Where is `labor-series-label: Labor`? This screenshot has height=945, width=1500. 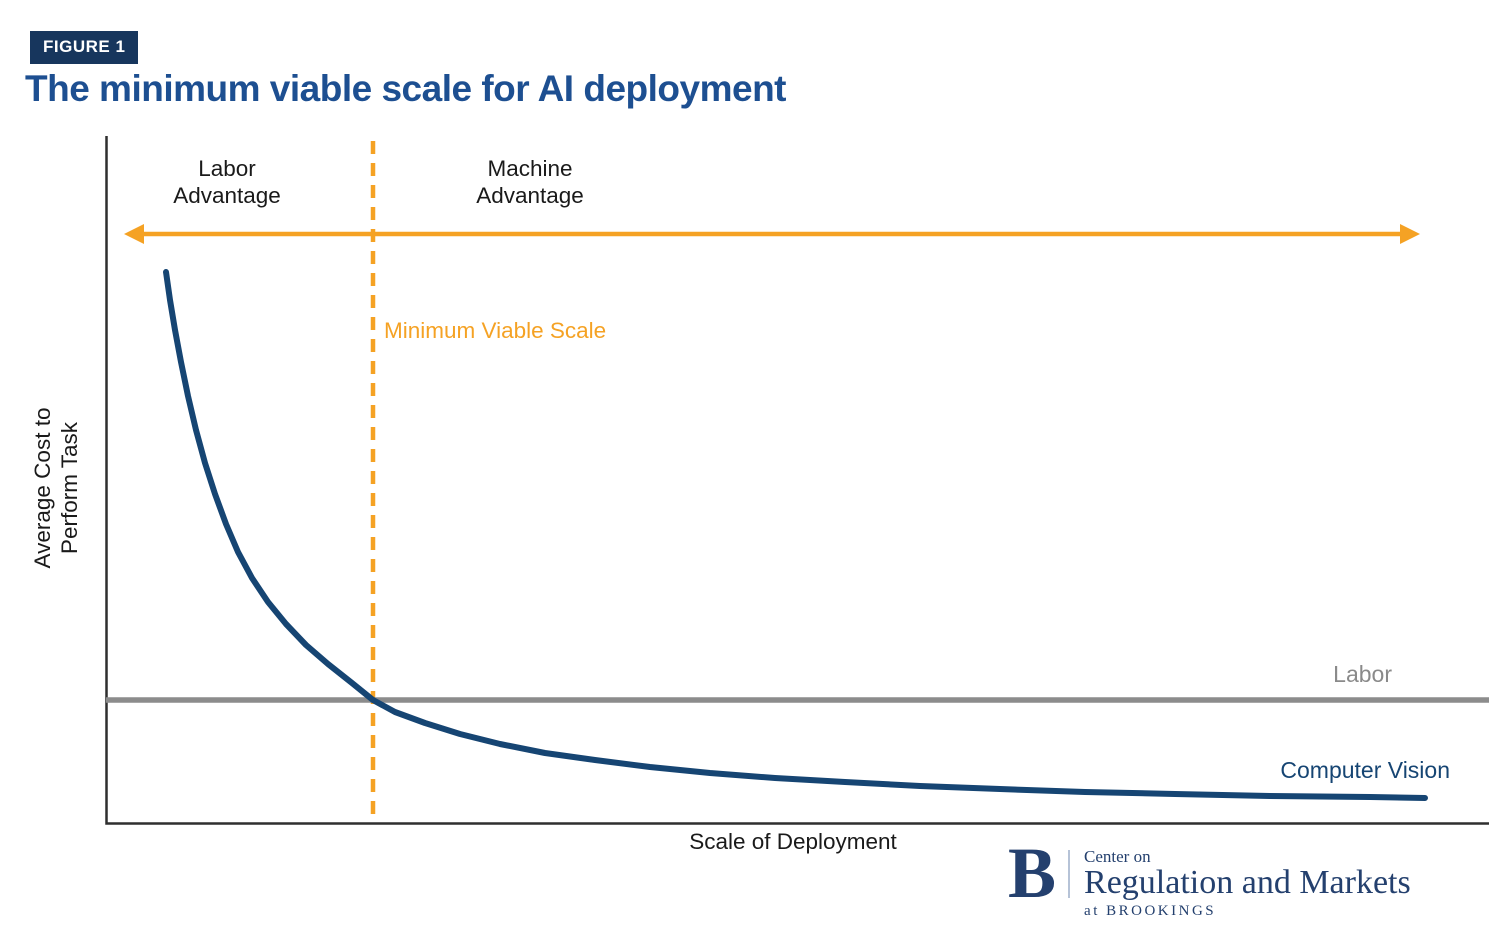 labor-series-label: Labor is located at coordinates (1362, 674).